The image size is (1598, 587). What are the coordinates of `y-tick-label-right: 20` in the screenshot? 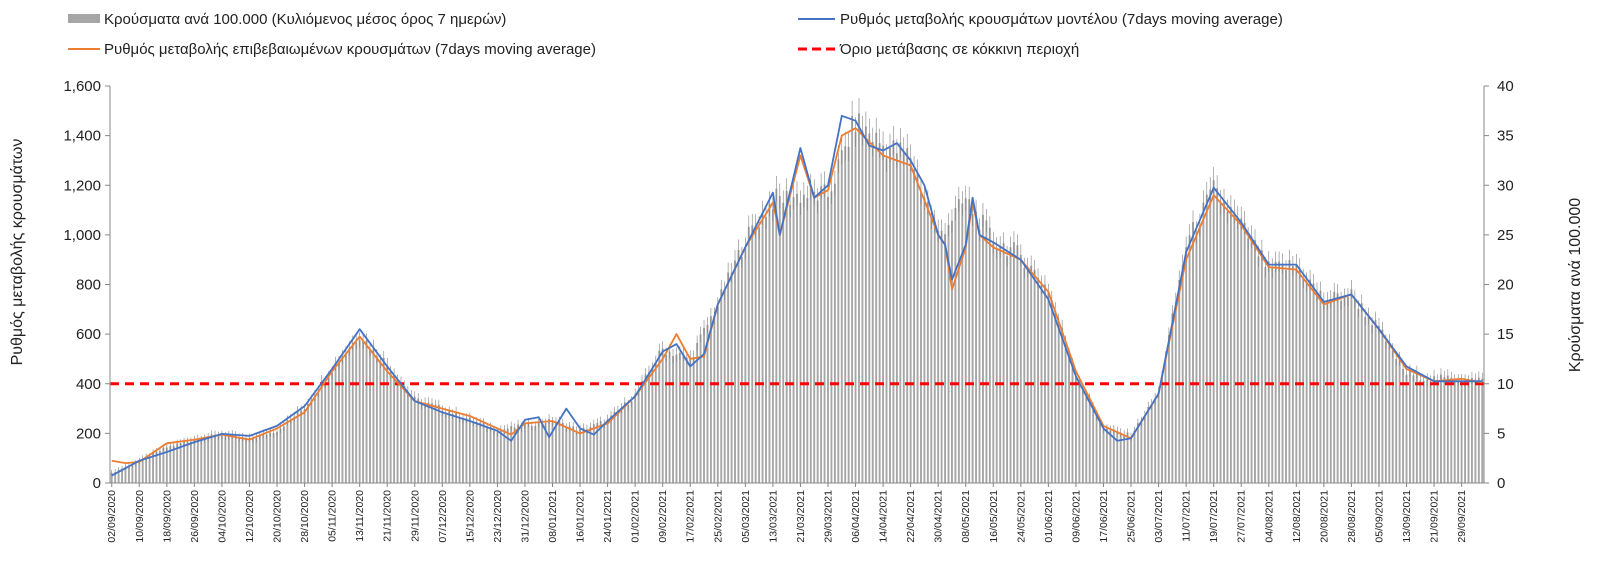 It's located at (1505, 285).